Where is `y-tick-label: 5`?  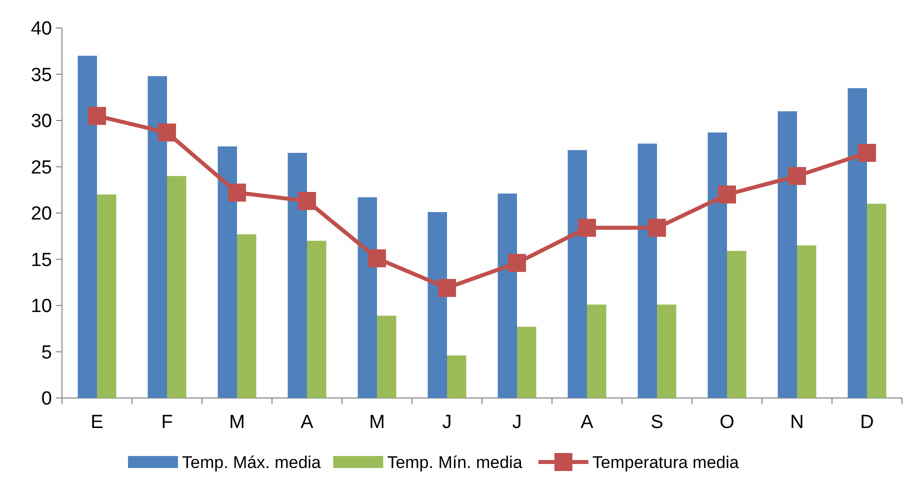
y-tick-label: 5 is located at coordinates (46, 353).